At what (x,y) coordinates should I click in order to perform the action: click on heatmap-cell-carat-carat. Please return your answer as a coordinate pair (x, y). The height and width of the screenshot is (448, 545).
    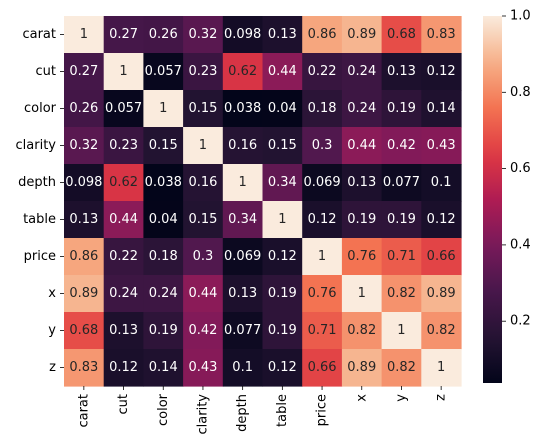
    Looking at the image, I should click on (84, 35).